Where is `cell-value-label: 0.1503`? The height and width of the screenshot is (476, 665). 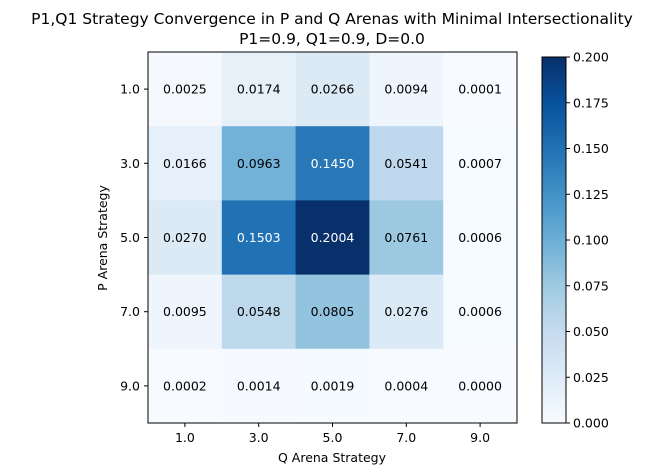 cell-value-label: 0.1503 is located at coordinates (259, 237).